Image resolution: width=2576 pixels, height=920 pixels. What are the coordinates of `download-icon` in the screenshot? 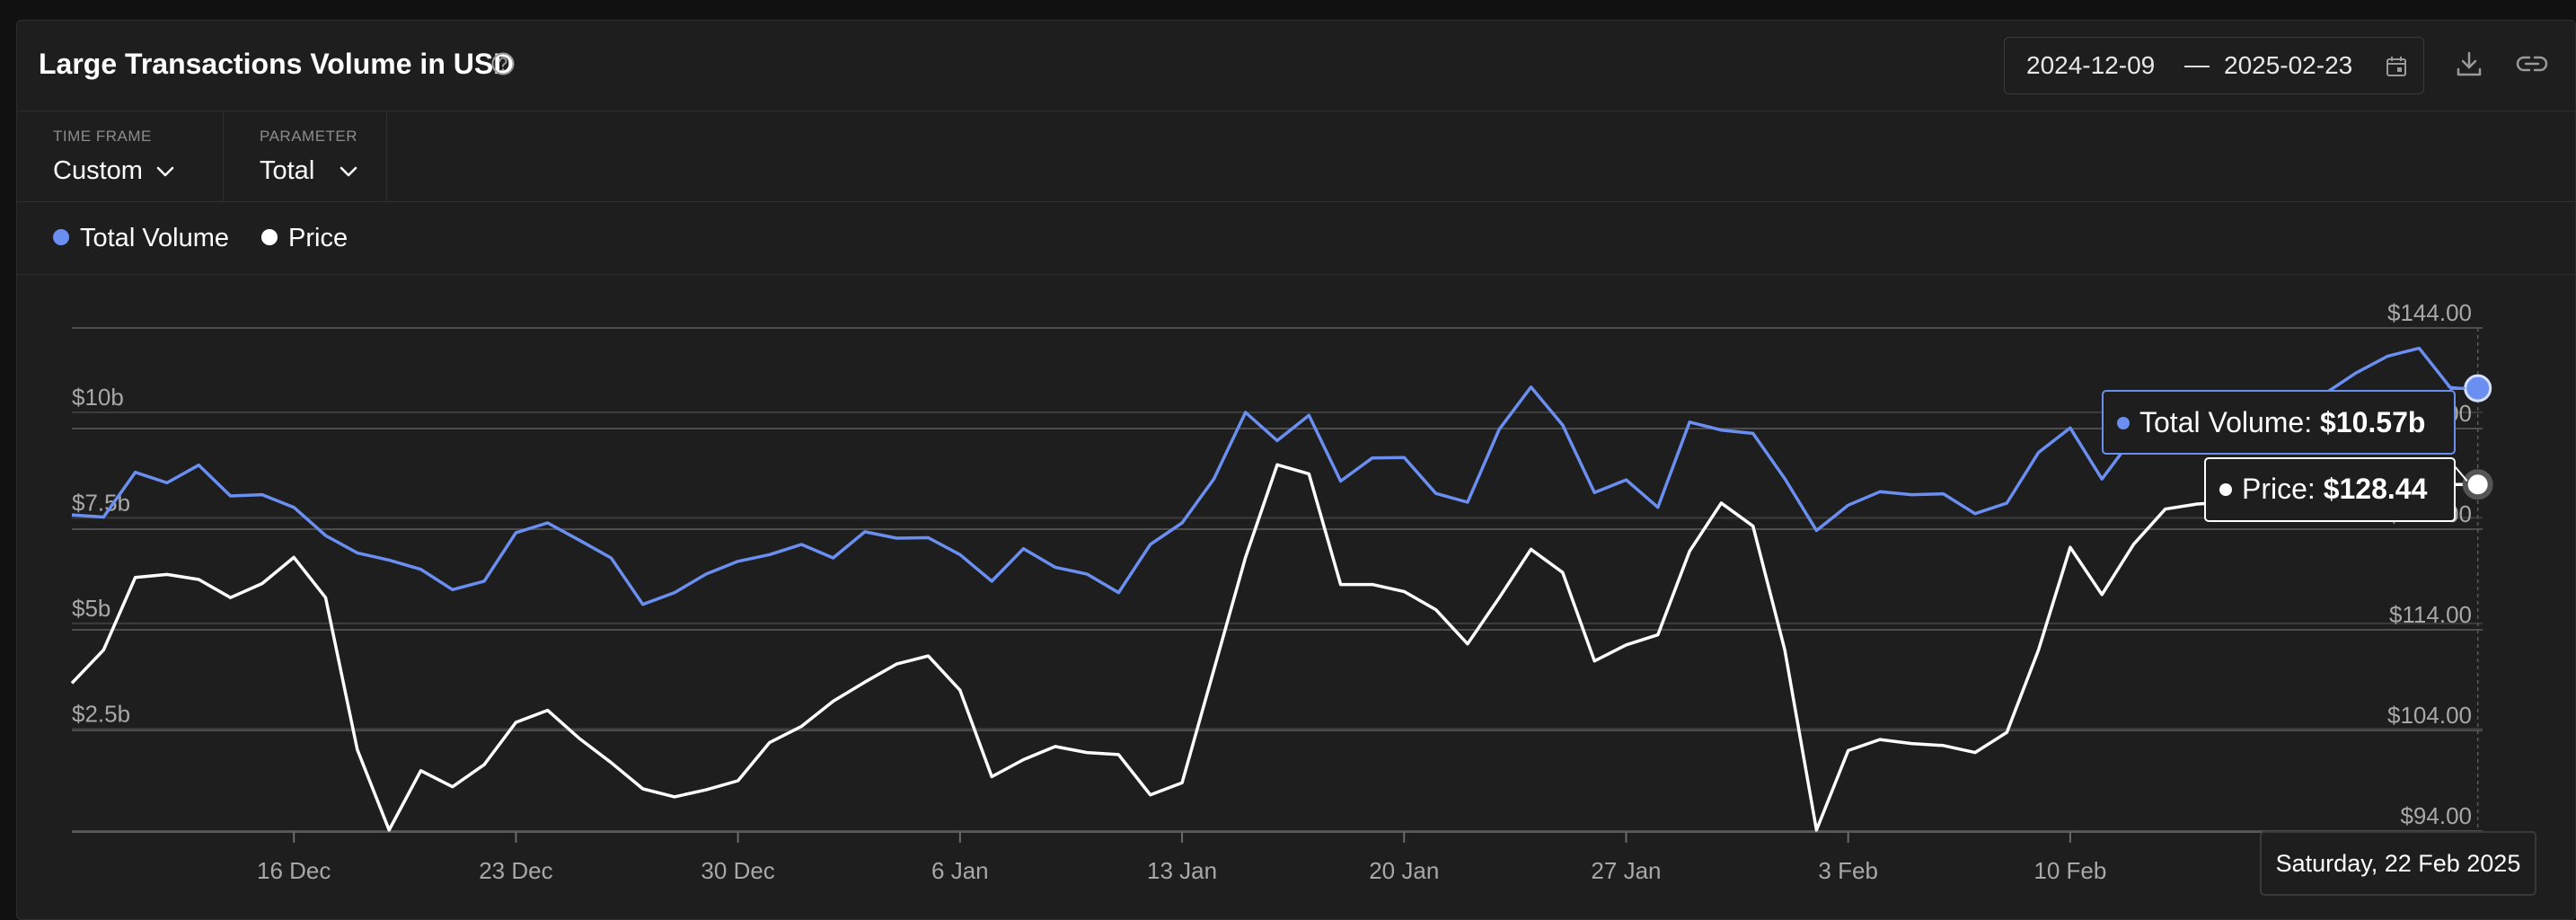 It's located at (2469, 64).